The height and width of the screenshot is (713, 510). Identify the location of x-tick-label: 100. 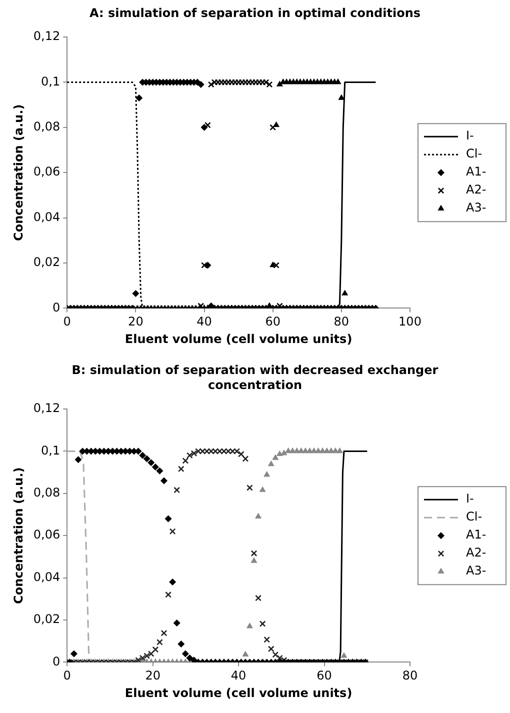
(410, 321).